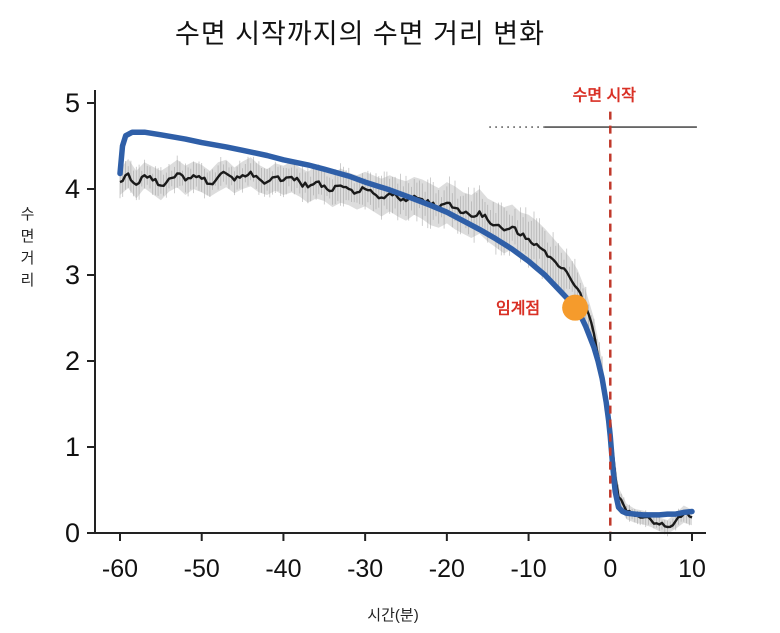  I want to click on y-tick-label: 1, so click(72, 447).